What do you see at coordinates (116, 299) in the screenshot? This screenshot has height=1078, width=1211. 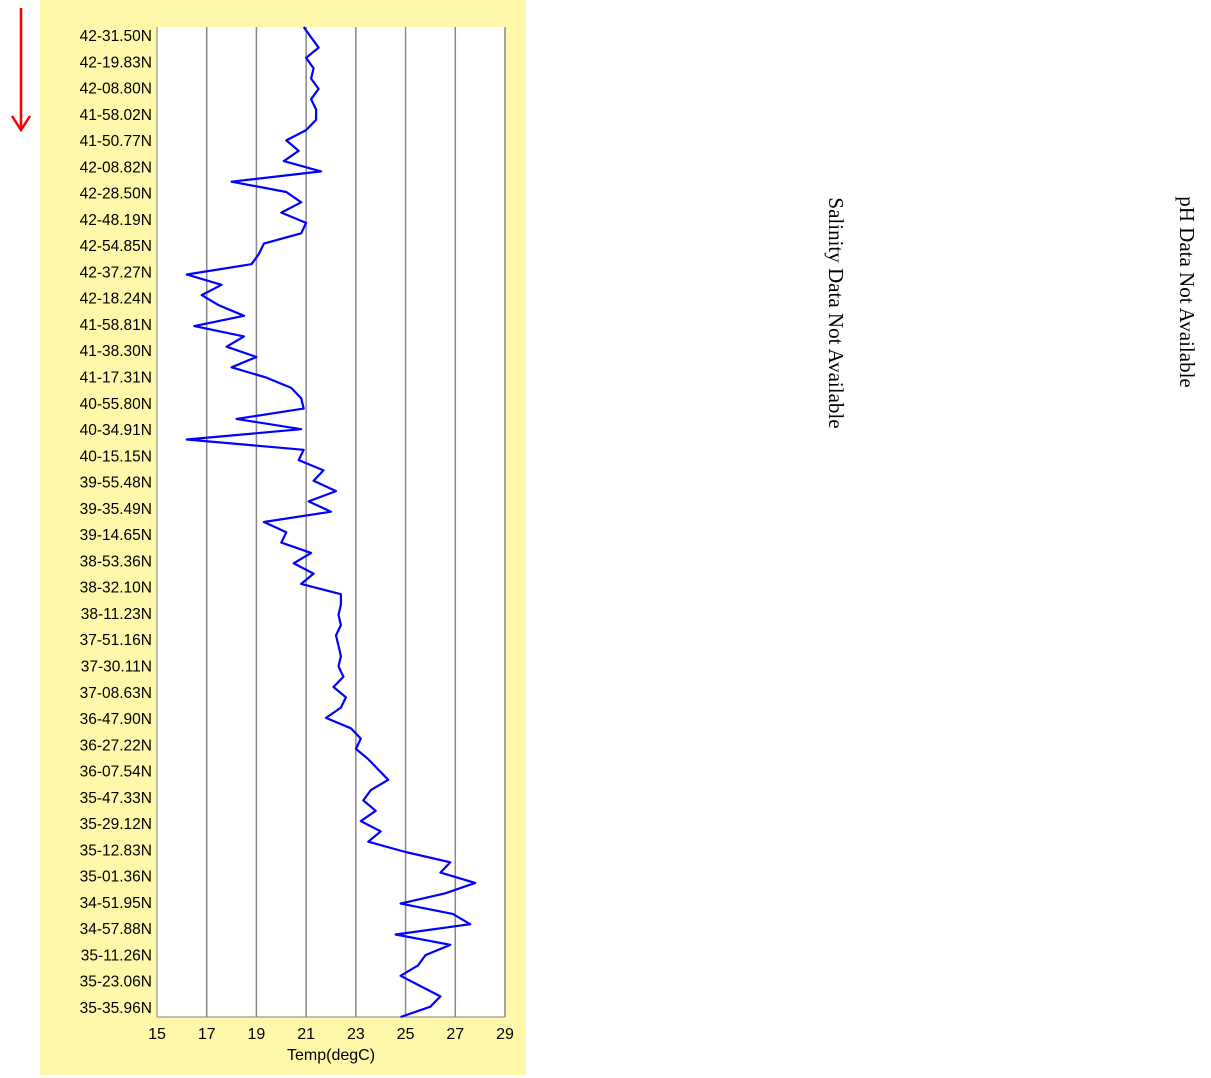 I see `y-tick-label: 42-18.24N` at bounding box center [116, 299].